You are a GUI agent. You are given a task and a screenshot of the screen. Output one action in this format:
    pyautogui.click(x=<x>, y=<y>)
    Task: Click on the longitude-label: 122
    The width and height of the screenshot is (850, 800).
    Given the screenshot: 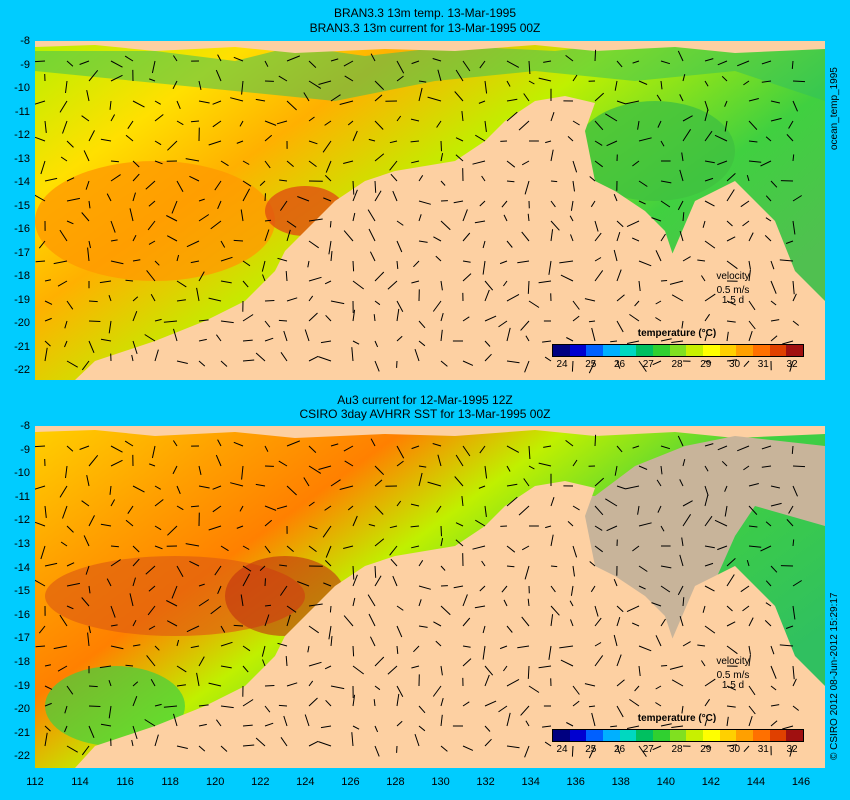 What is the action you would take?
    pyautogui.click(x=260, y=782)
    